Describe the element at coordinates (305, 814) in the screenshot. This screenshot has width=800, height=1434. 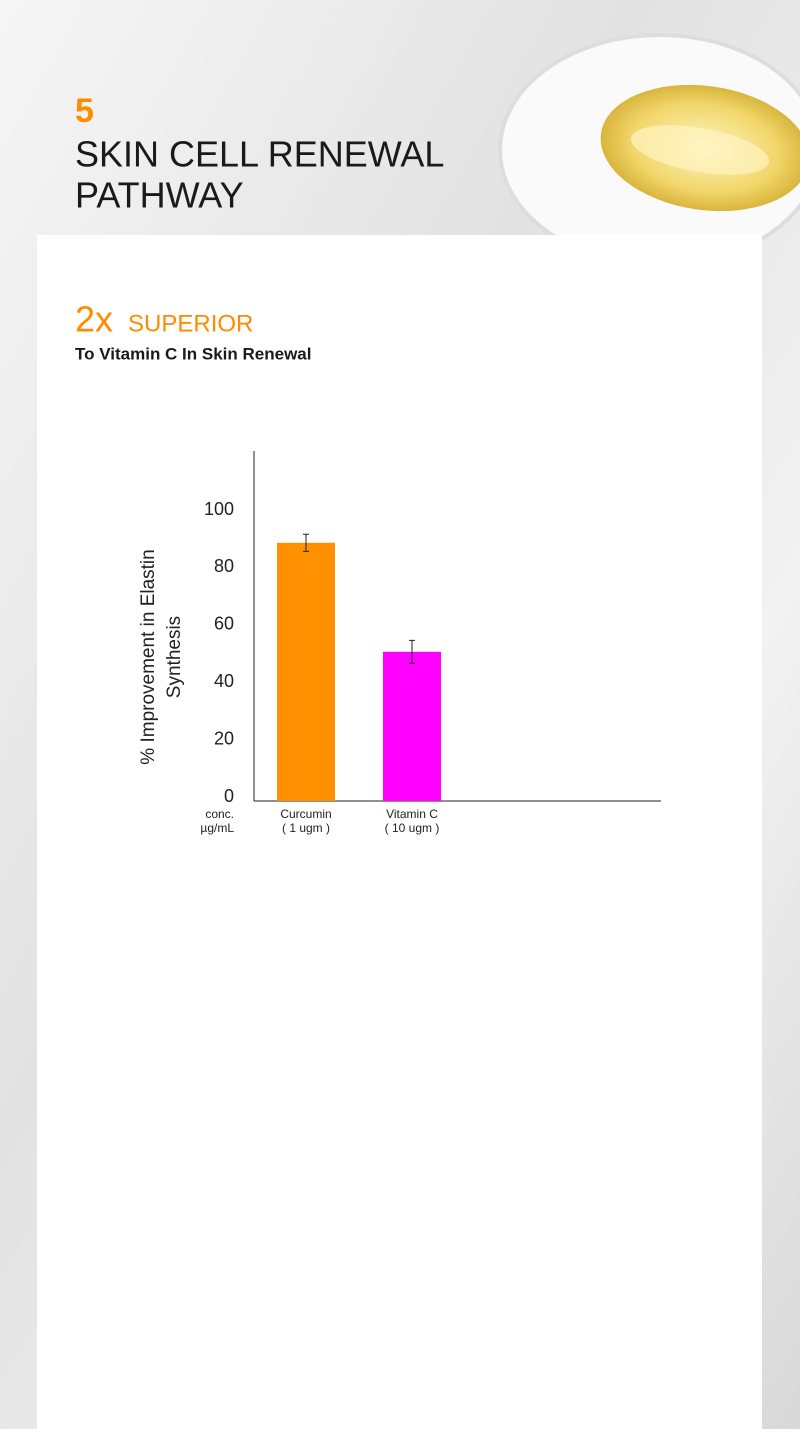
I see `x-tick-label: Curcumin` at that location.